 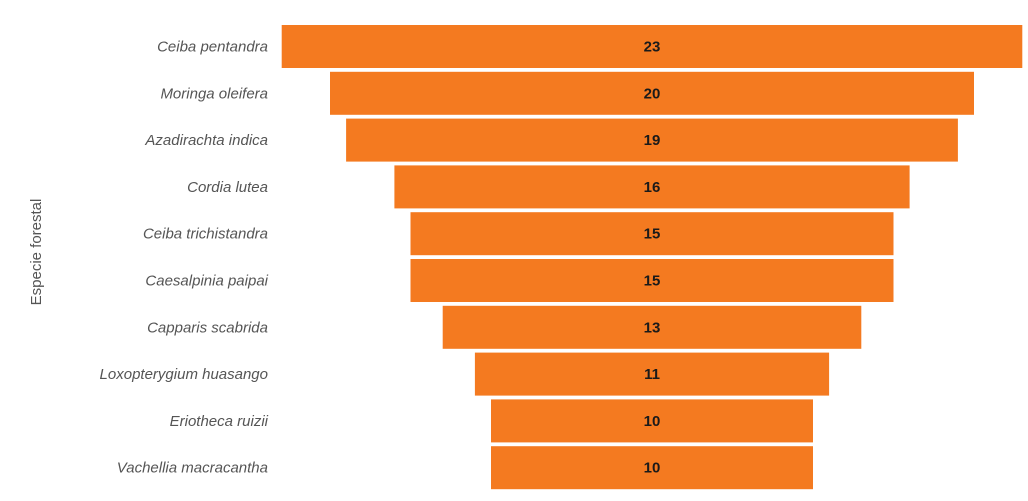 What do you see at coordinates (184, 374) in the screenshot?
I see `category-label: Loxopterygium huasango` at bounding box center [184, 374].